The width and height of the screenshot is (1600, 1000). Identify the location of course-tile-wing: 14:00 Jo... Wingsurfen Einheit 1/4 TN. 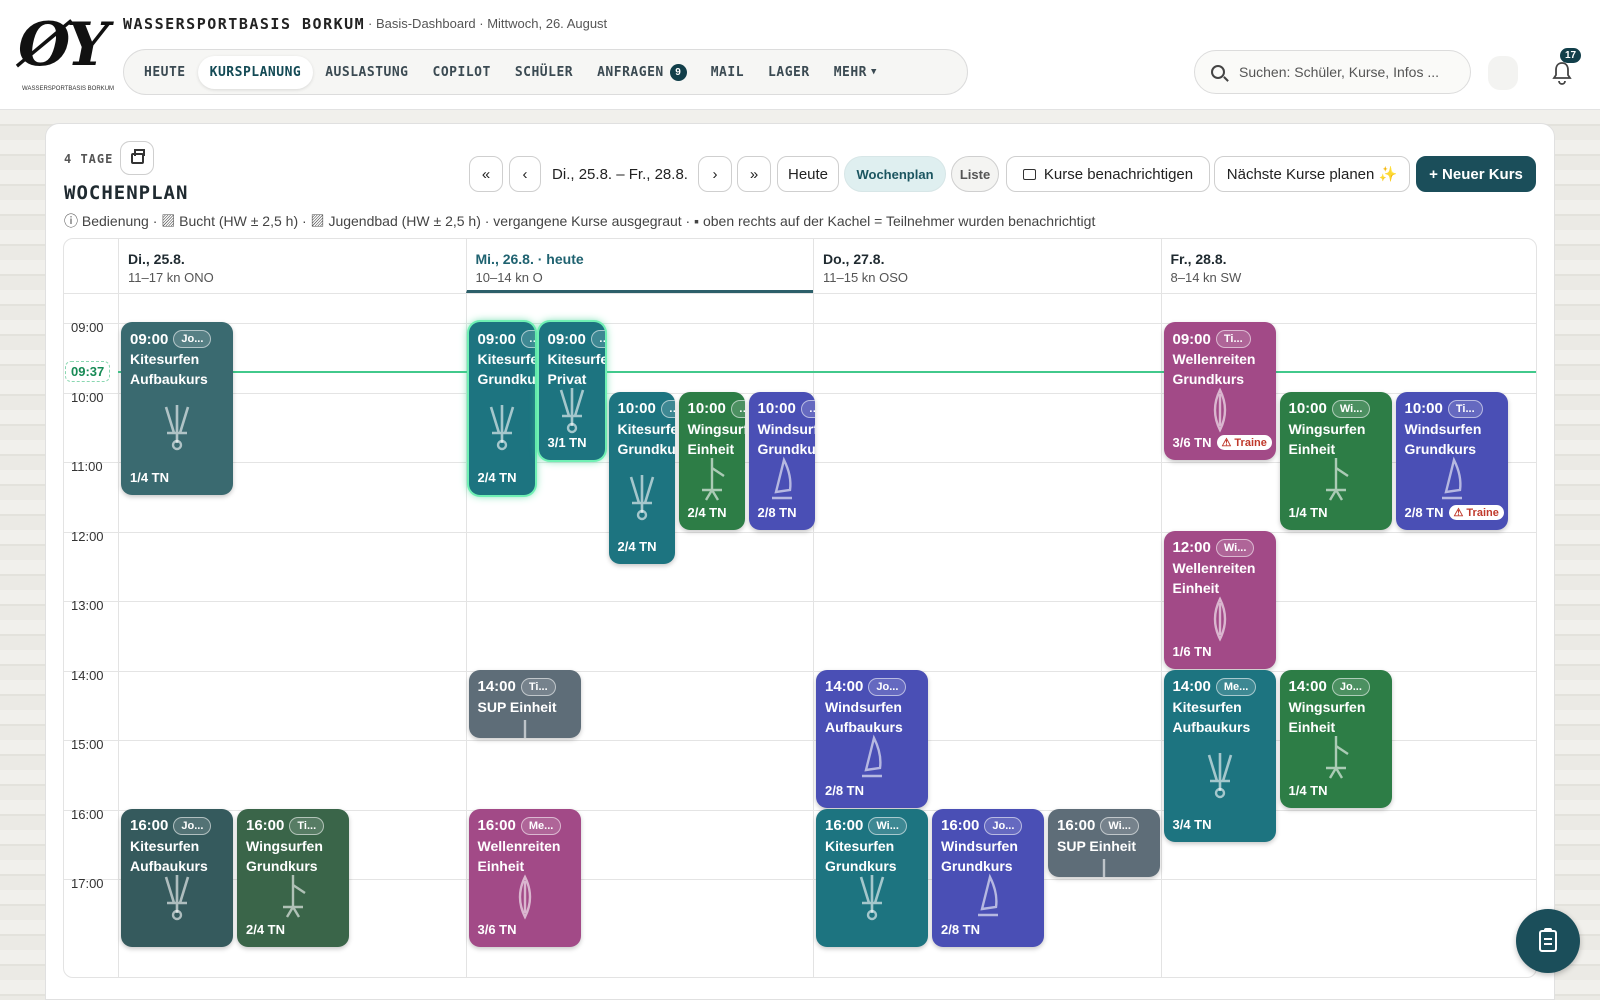
(1335, 738).